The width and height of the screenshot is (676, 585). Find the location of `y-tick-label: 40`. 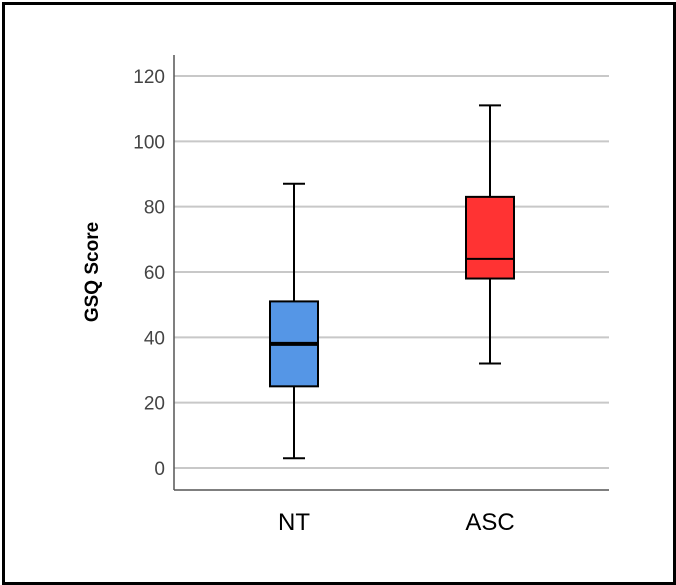

y-tick-label: 40 is located at coordinates (154, 338).